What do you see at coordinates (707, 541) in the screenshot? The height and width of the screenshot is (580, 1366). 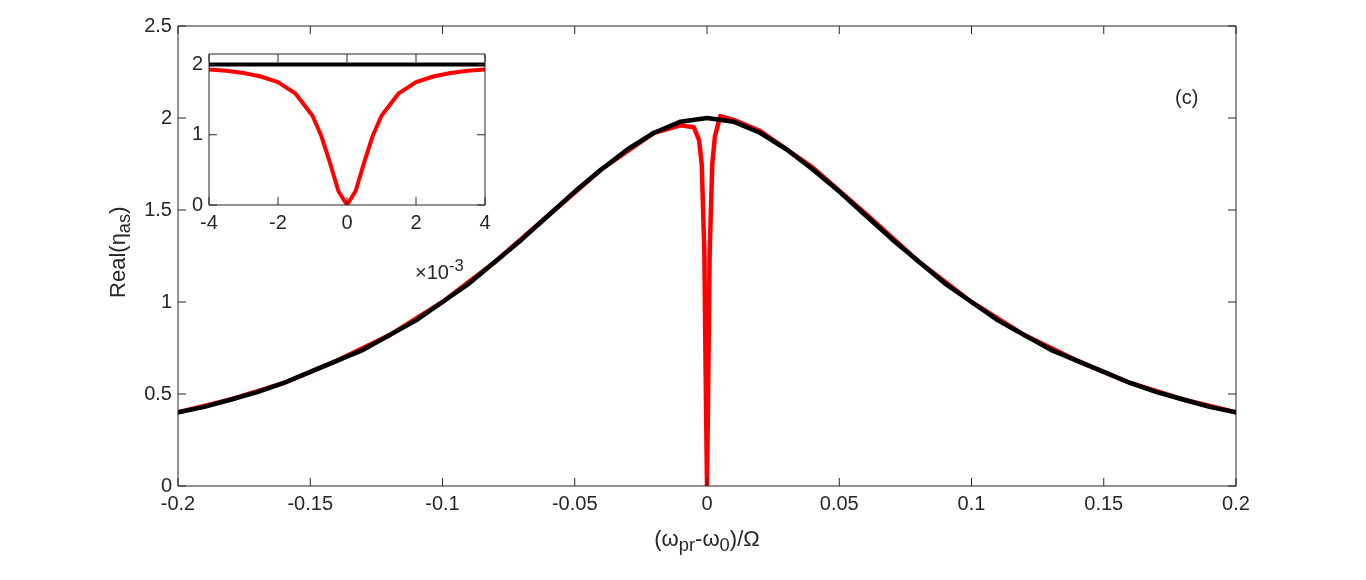 I see `x-axis-title: (ω$_{pr}$-ω$_{0}$)/Ω` at bounding box center [707, 541].